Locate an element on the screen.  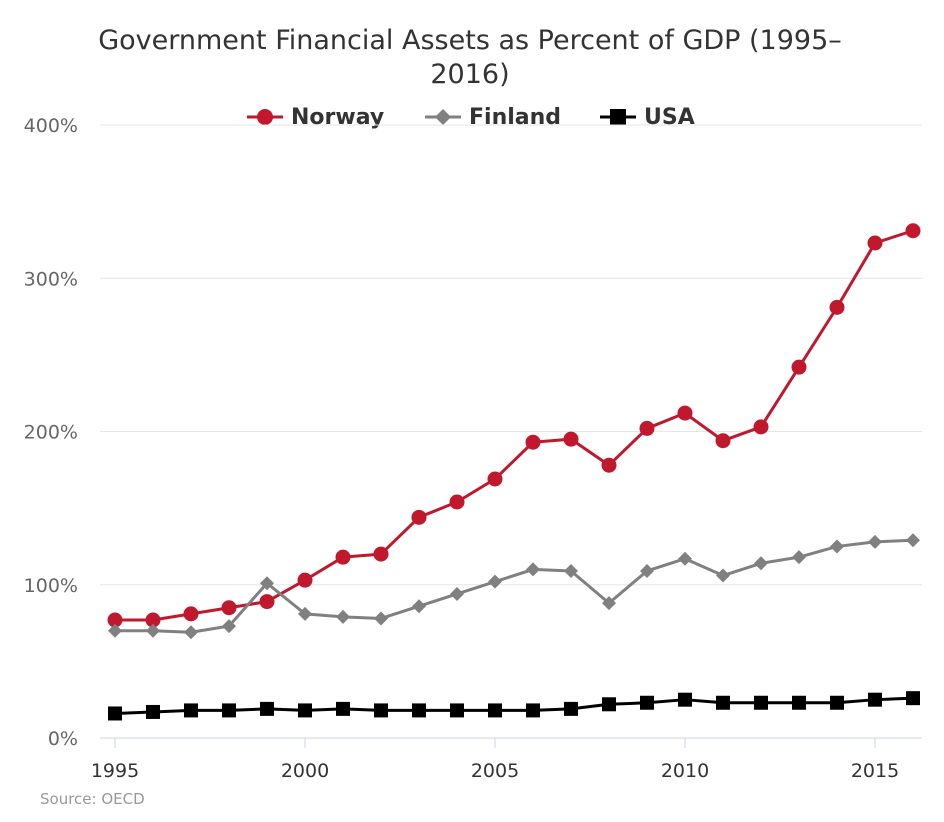
finland-legend-marker-icon is located at coordinates (443, 117).